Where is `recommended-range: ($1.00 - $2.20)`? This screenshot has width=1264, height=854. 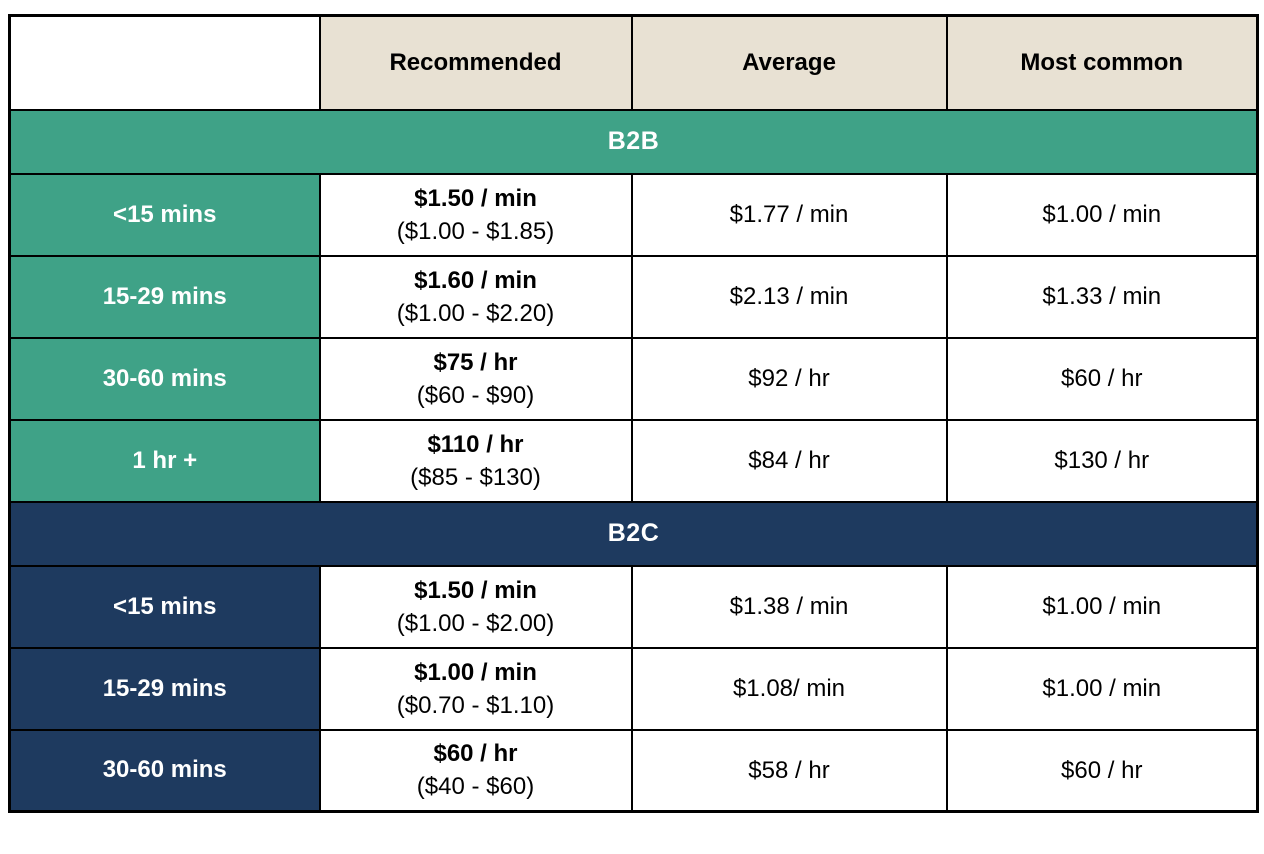 recommended-range: ($1.00 - $2.20) is located at coordinates (475, 313).